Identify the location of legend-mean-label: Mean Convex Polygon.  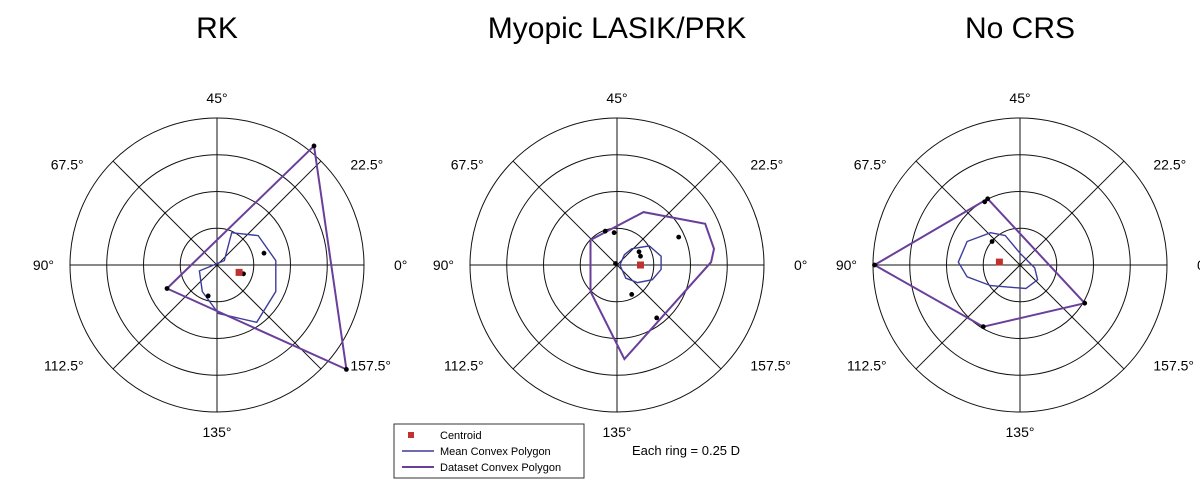
(495, 452).